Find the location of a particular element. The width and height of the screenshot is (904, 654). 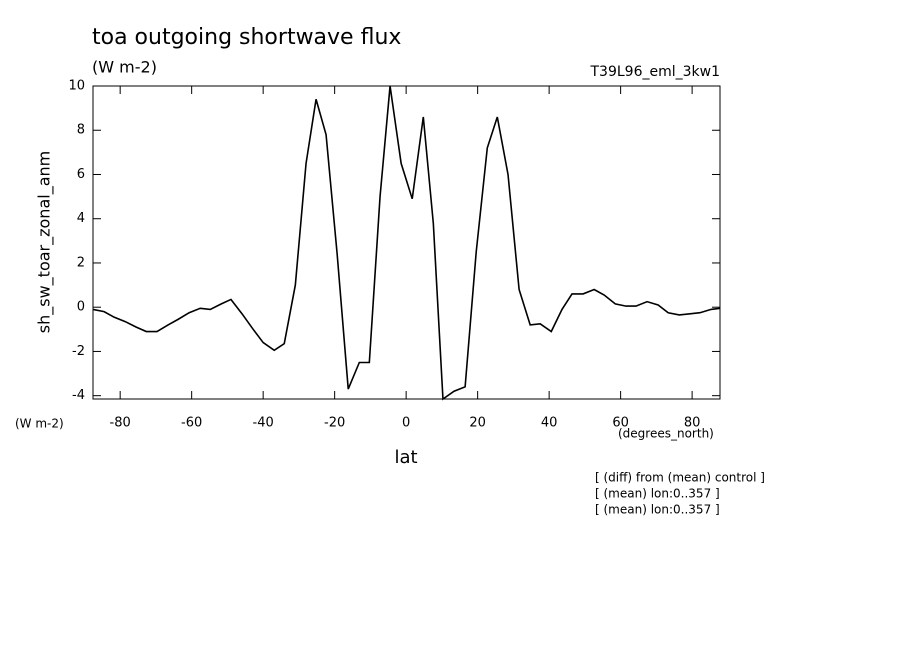

y-tick-label: 8 is located at coordinates (81, 130).